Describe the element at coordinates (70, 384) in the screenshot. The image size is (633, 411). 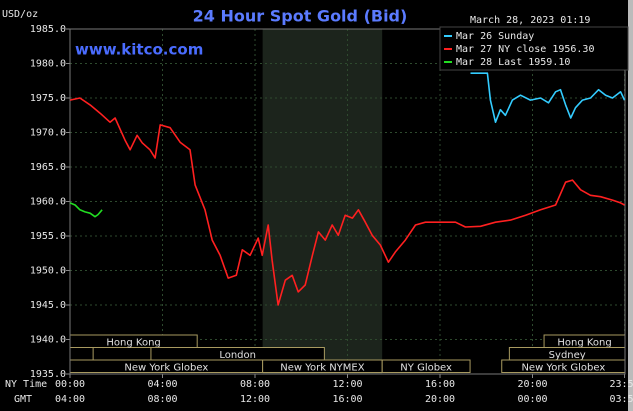
I see `x-tick-label: 00:00` at that location.